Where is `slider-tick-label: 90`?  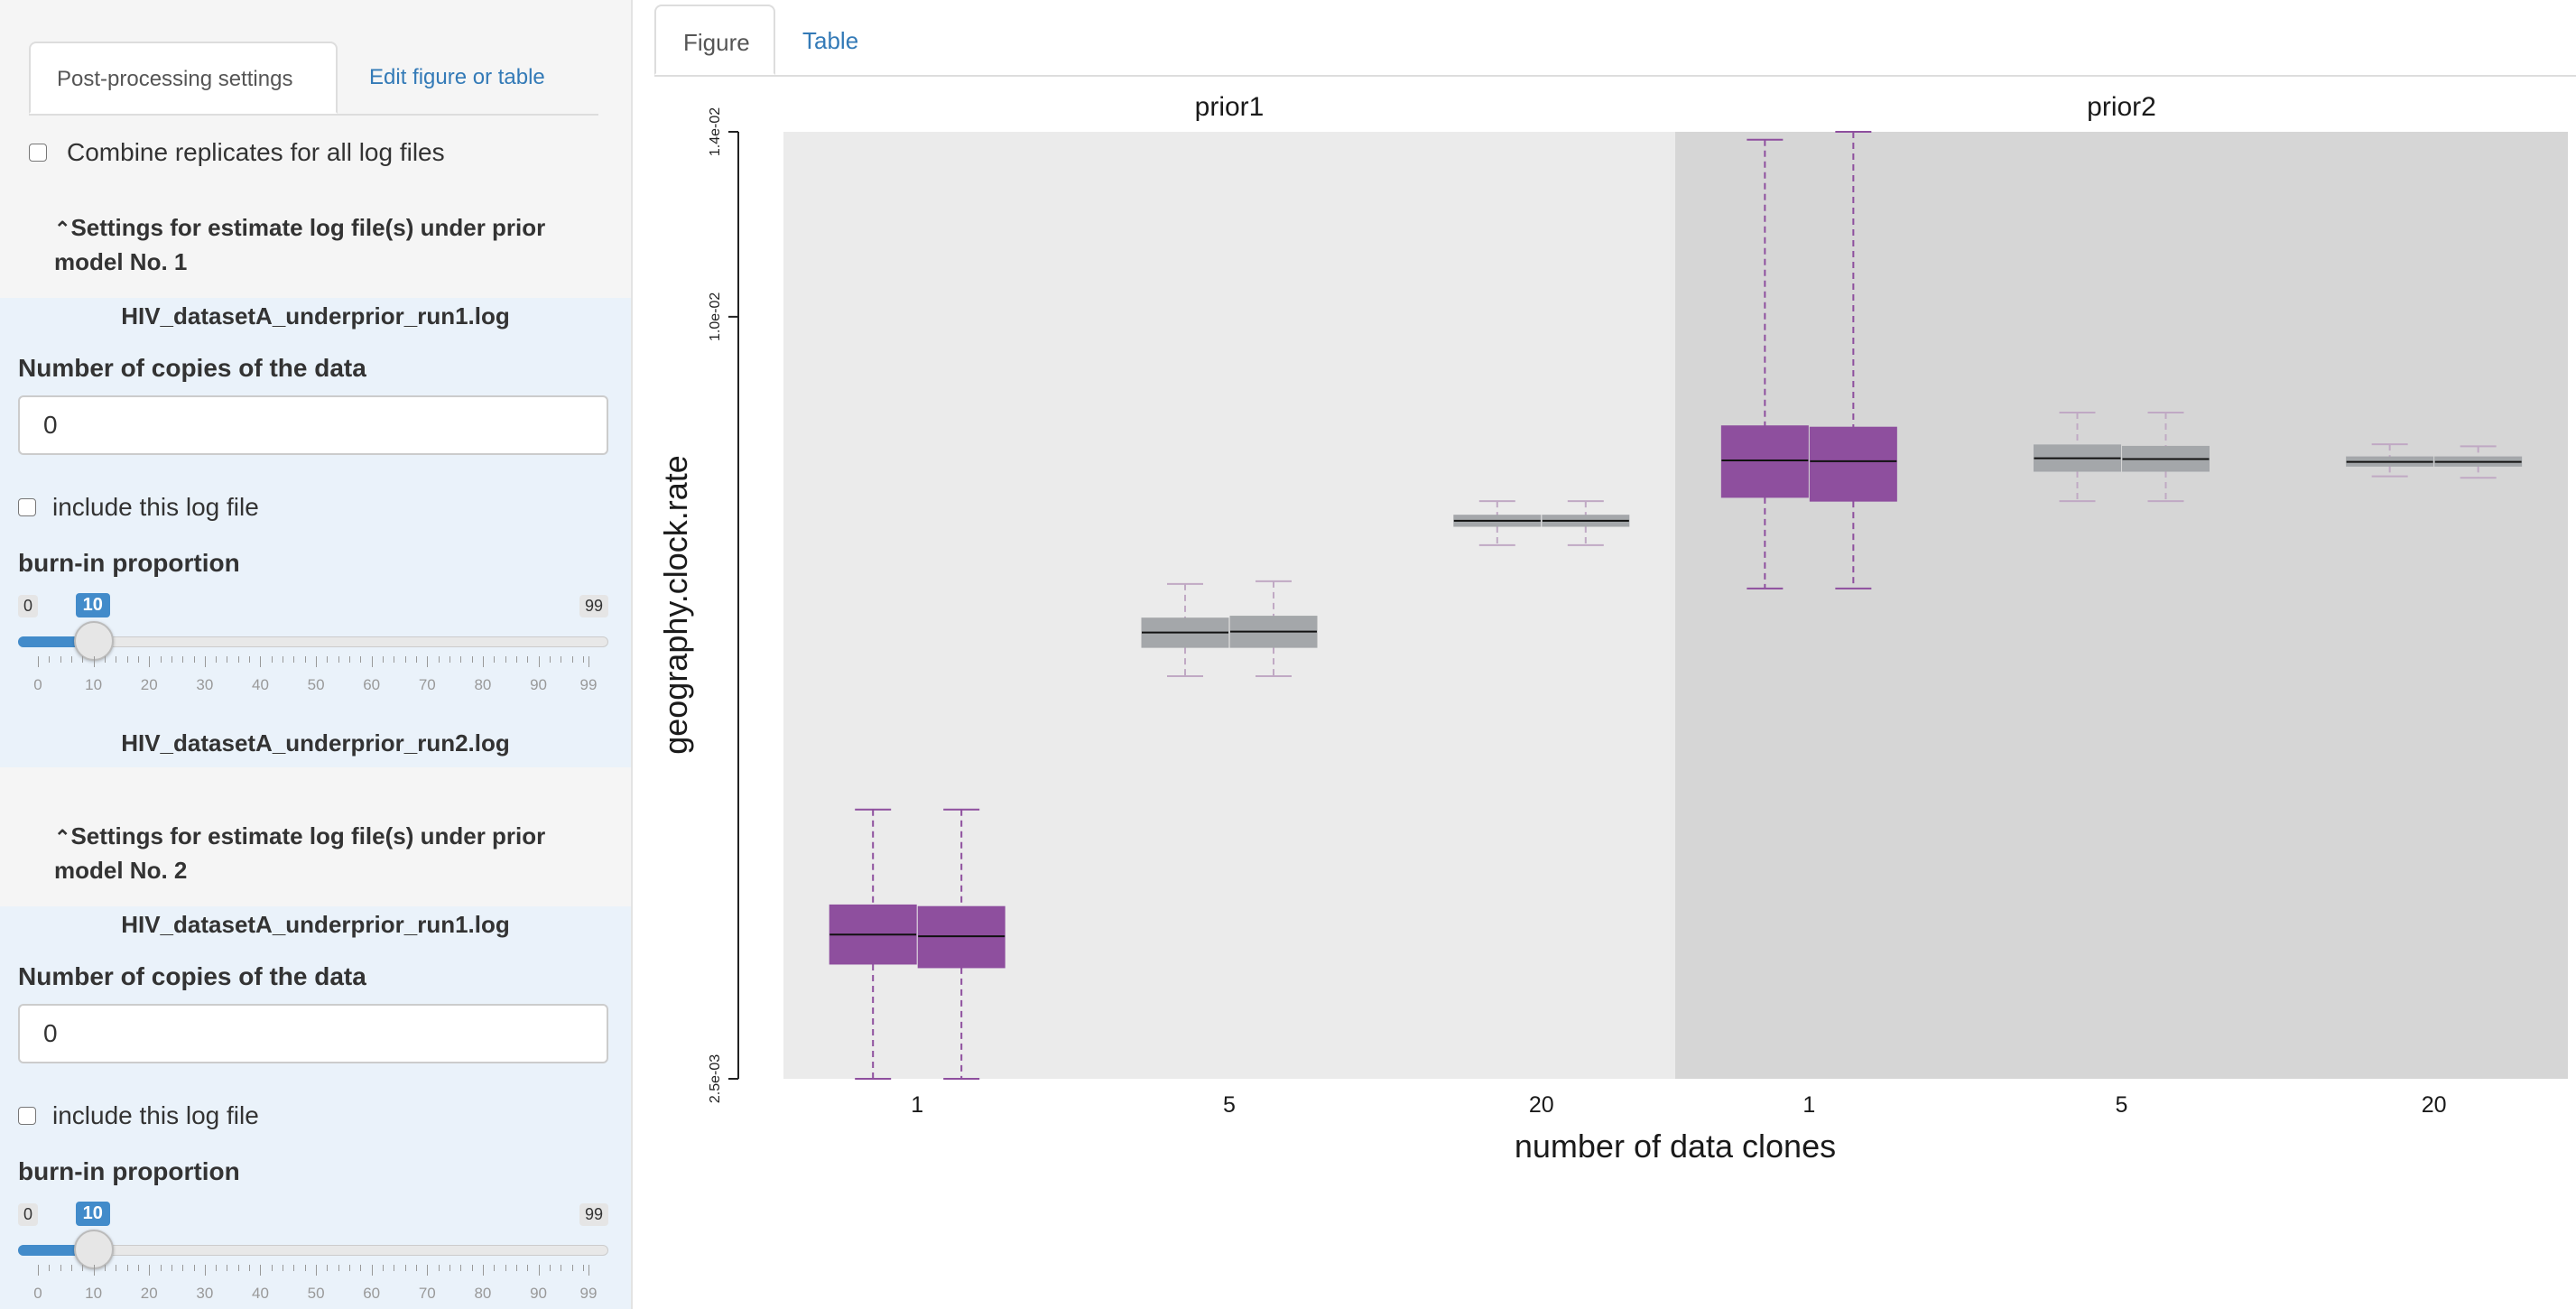 slider-tick-label: 90 is located at coordinates (539, 684).